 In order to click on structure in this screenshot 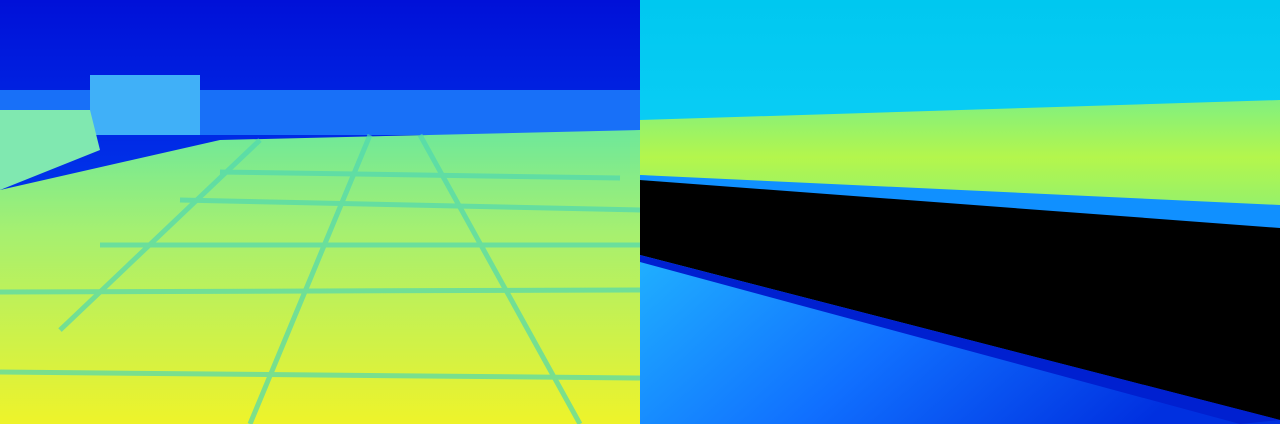, I will do `click(145, 105)`.